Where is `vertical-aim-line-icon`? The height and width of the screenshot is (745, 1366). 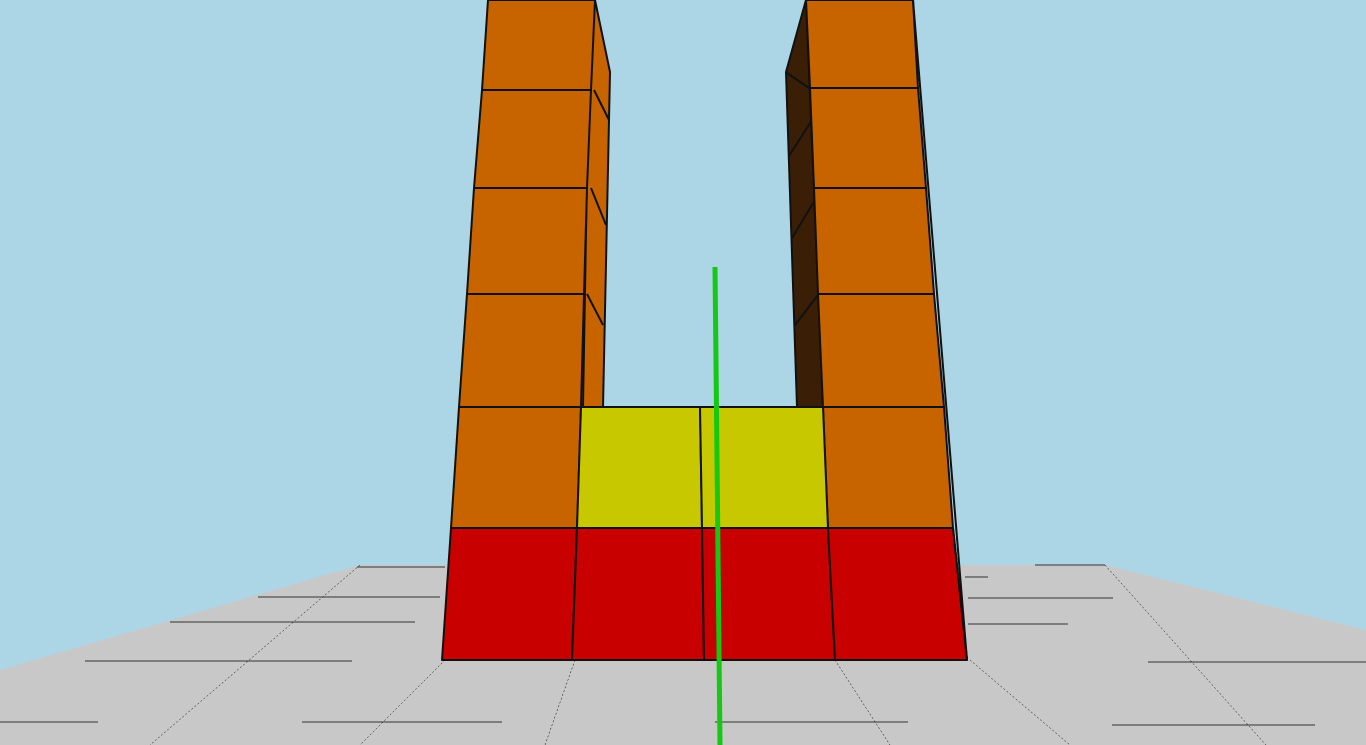 vertical-aim-line-icon is located at coordinates (717, 505).